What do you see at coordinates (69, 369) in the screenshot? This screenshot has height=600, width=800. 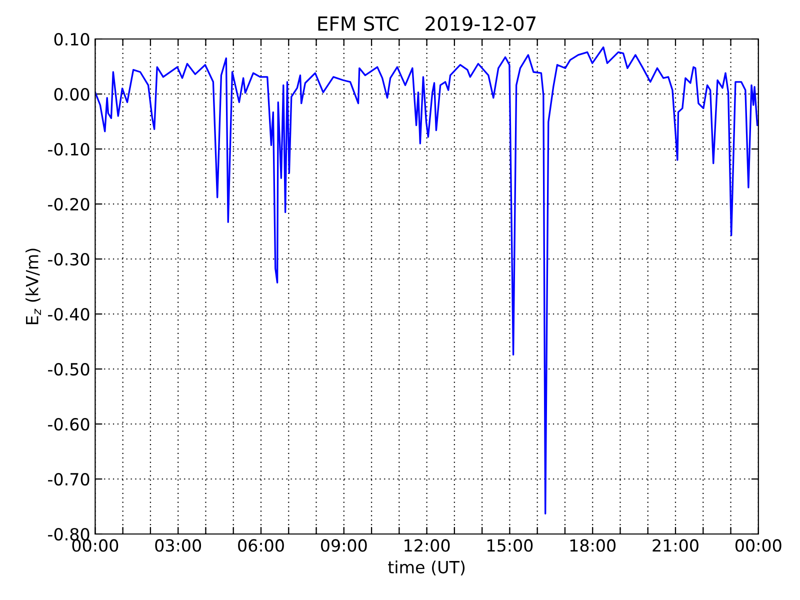 I see `y-tick-label: -0.50` at bounding box center [69, 369].